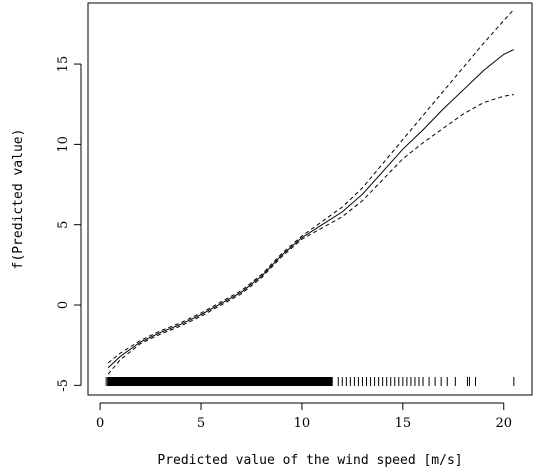 Image resolution: width=539 pixels, height=474 pixels. Describe the element at coordinates (302, 423) in the screenshot. I see `x-tick-label: 10` at that location.